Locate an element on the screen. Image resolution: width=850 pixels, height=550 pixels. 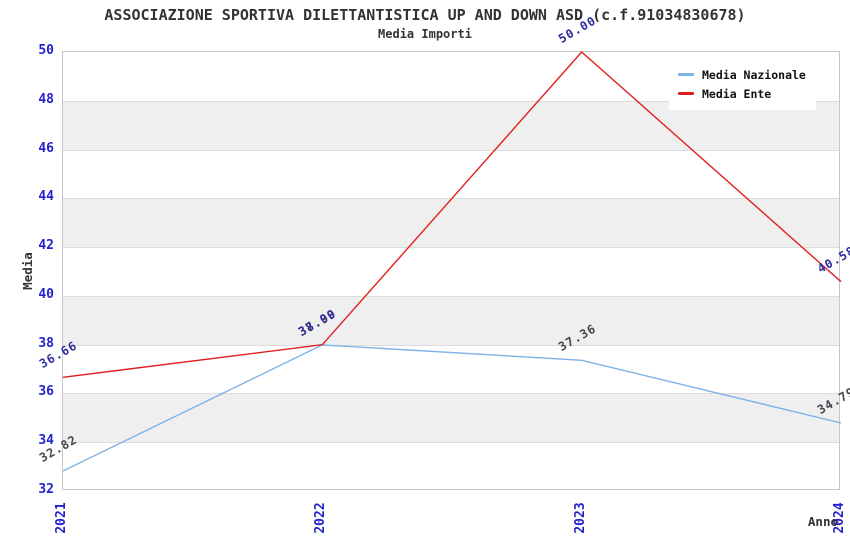
y-tick-label: 38 is located at coordinates (46, 343).